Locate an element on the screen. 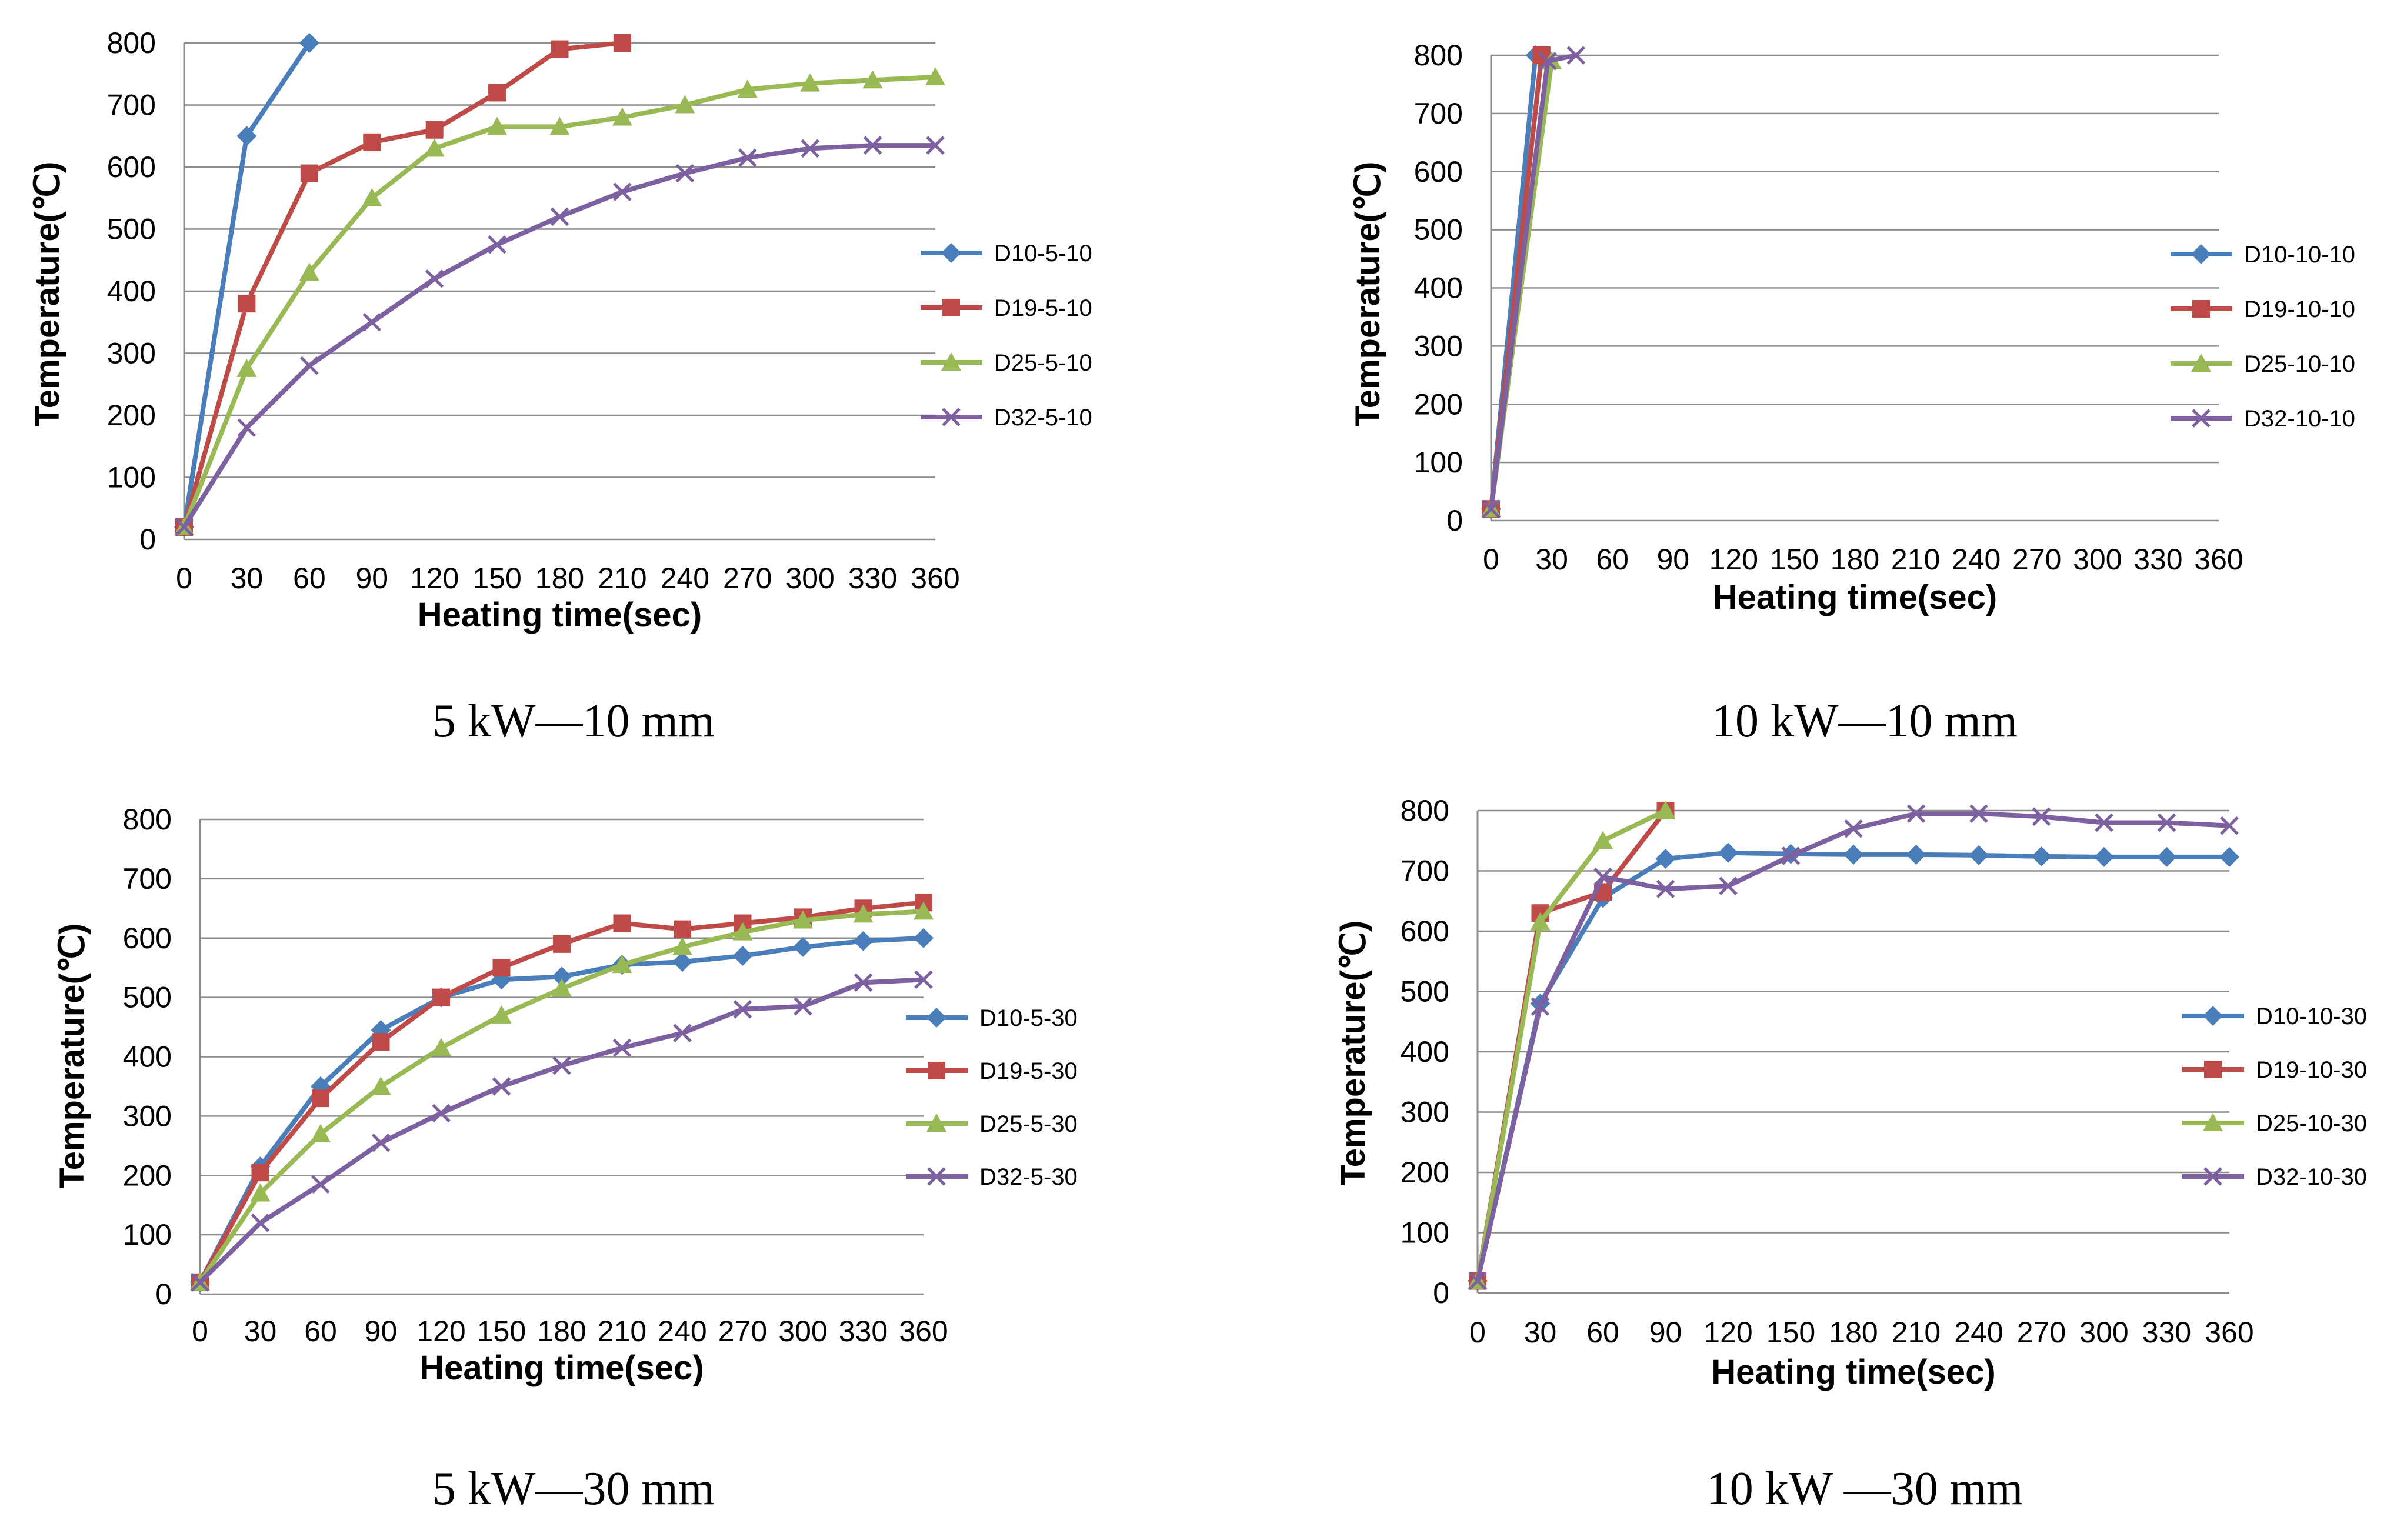 The width and height of the screenshot is (2407, 1540). legend-item: D19-5-30 is located at coordinates (992, 1071).